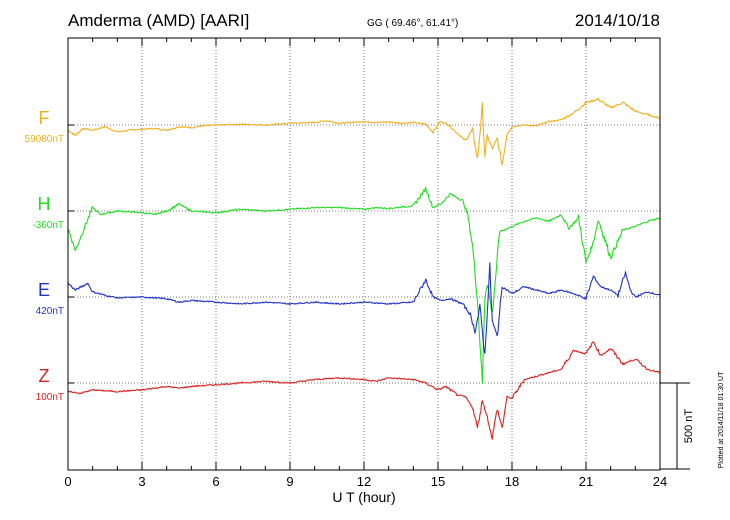 Image resolution: width=730 pixels, height=520 pixels. Describe the element at coordinates (586, 481) in the screenshot. I see `x-tick-label: 21` at that location.